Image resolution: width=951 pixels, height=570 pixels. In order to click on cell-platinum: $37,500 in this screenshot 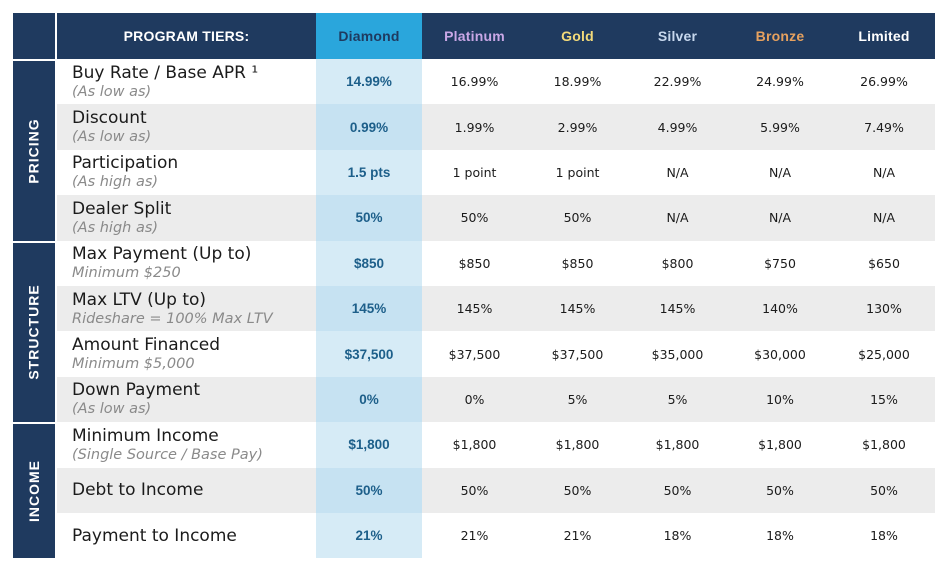, I will do `click(474, 354)`.